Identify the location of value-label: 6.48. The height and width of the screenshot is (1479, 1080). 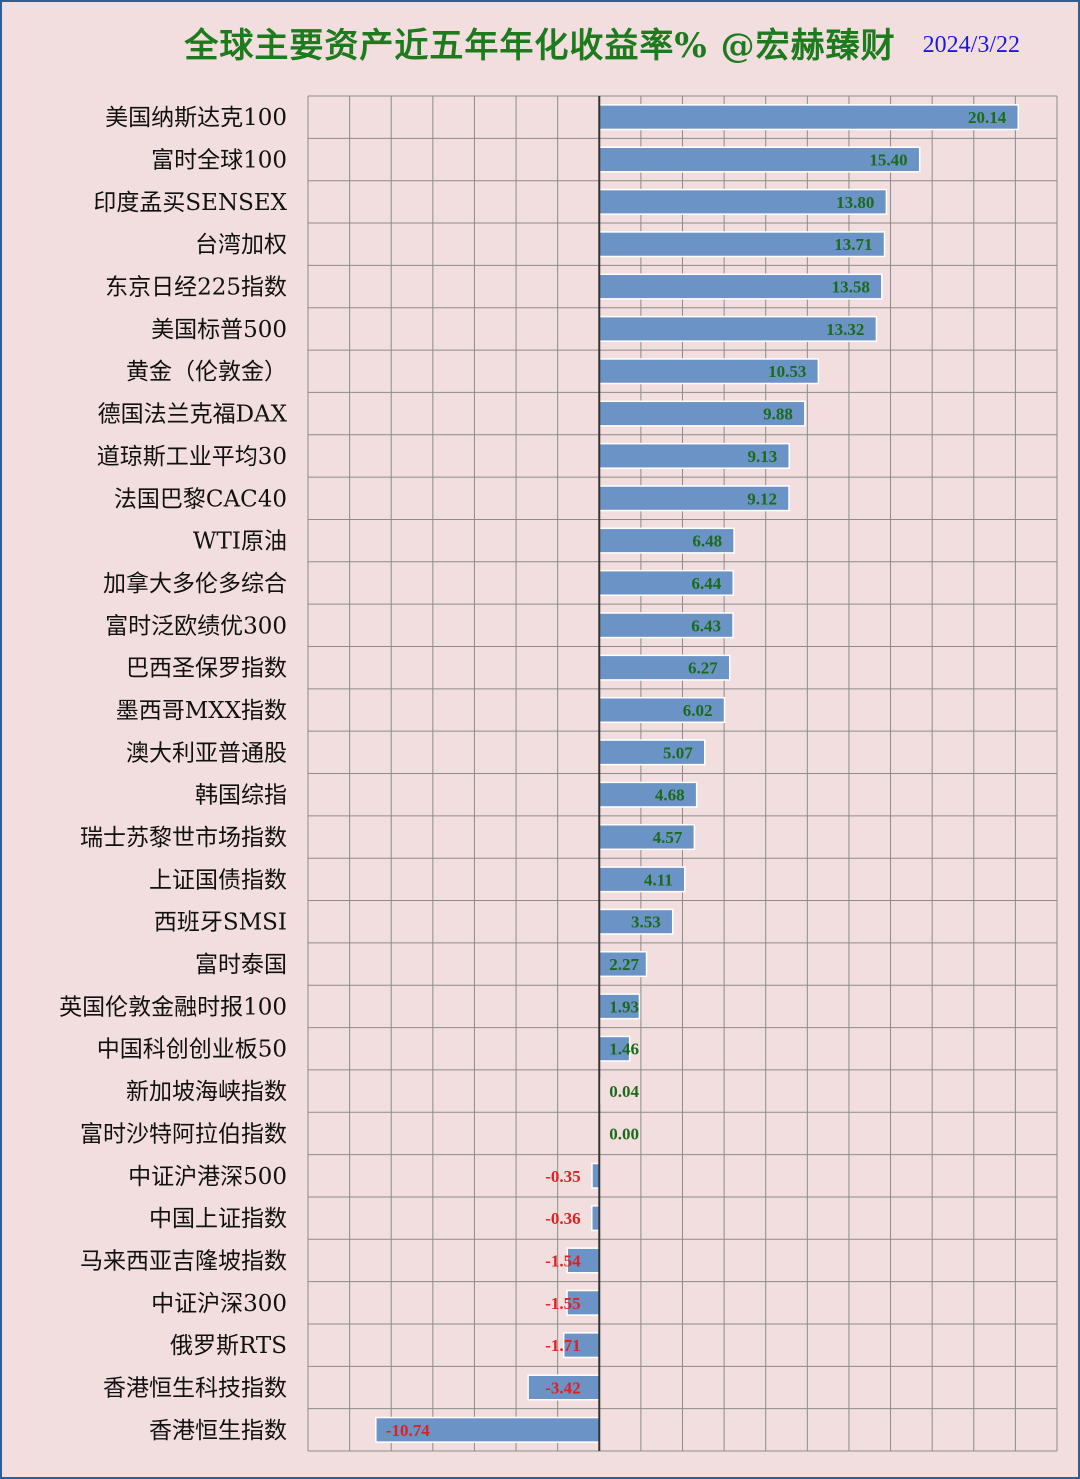
(707, 541).